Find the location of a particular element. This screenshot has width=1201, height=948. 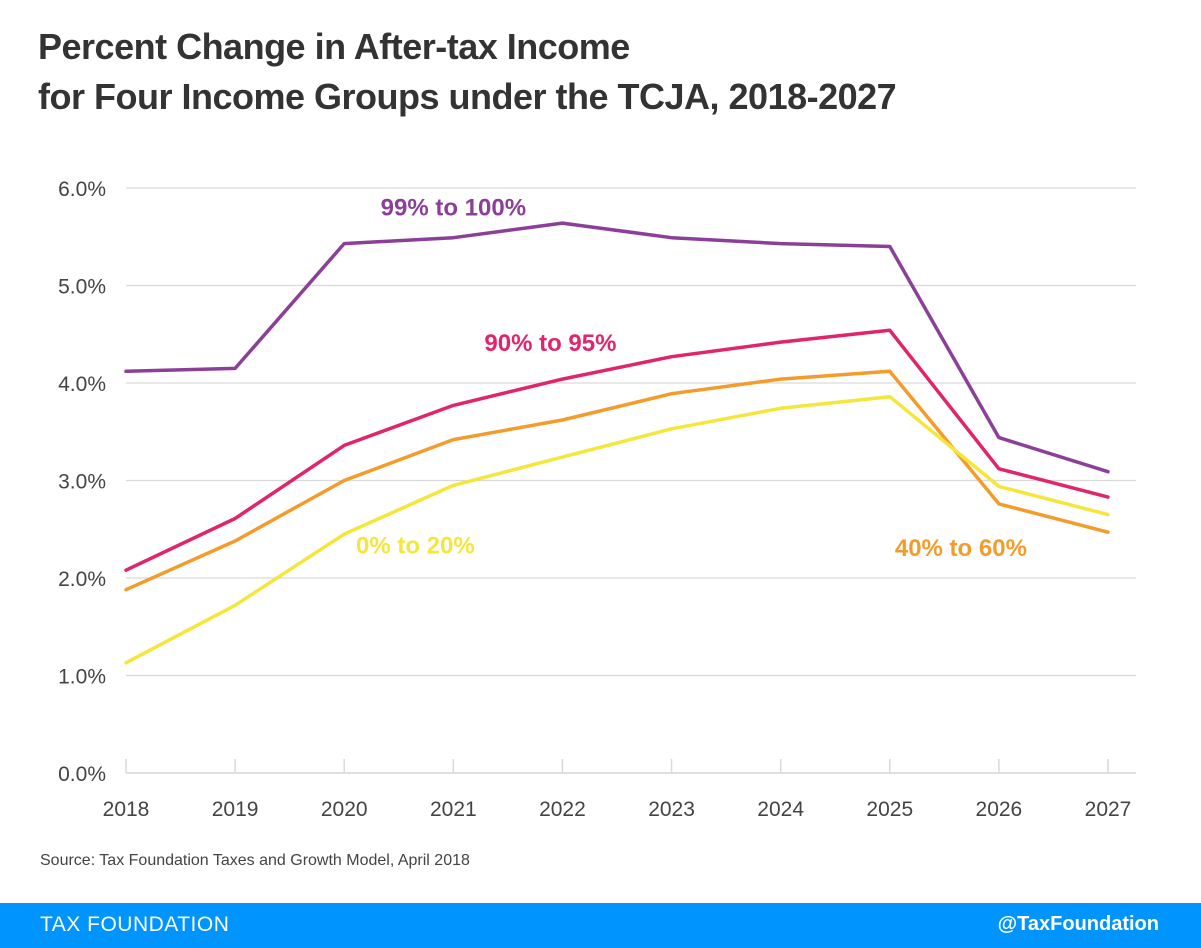

x-tick-label: 2025 is located at coordinates (889, 809).